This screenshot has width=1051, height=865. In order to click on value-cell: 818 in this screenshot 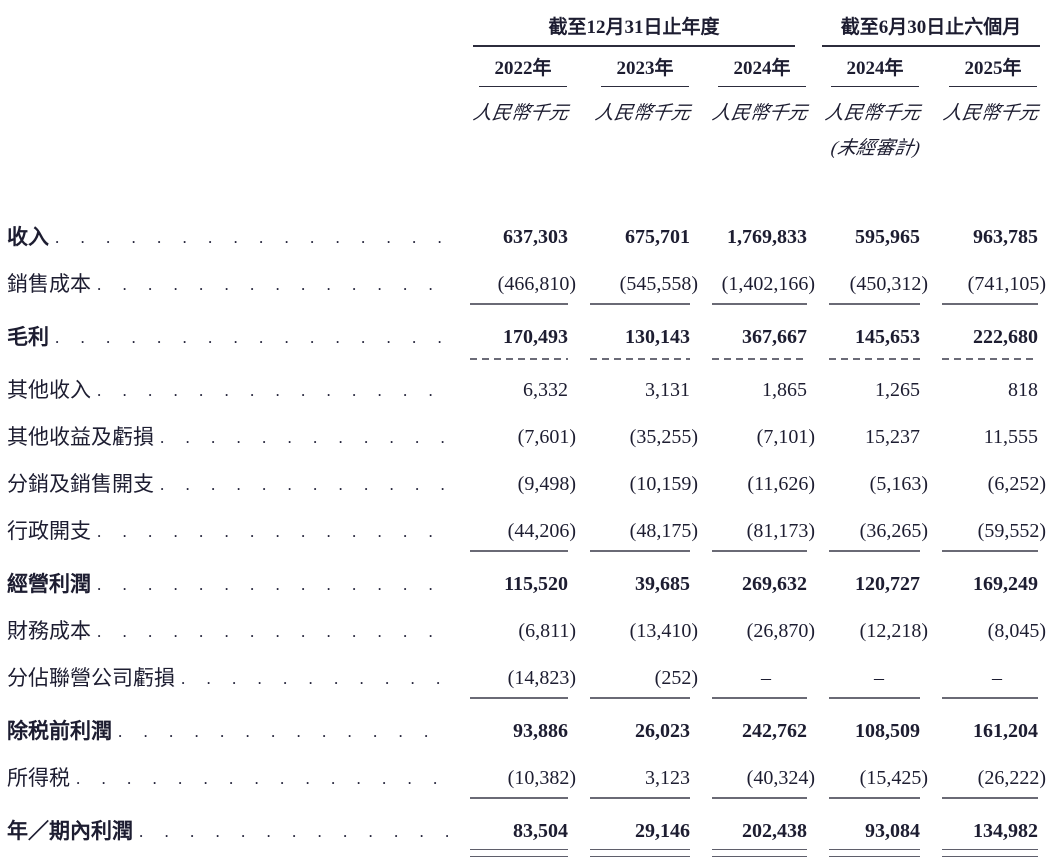, I will do `click(979, 390)`.